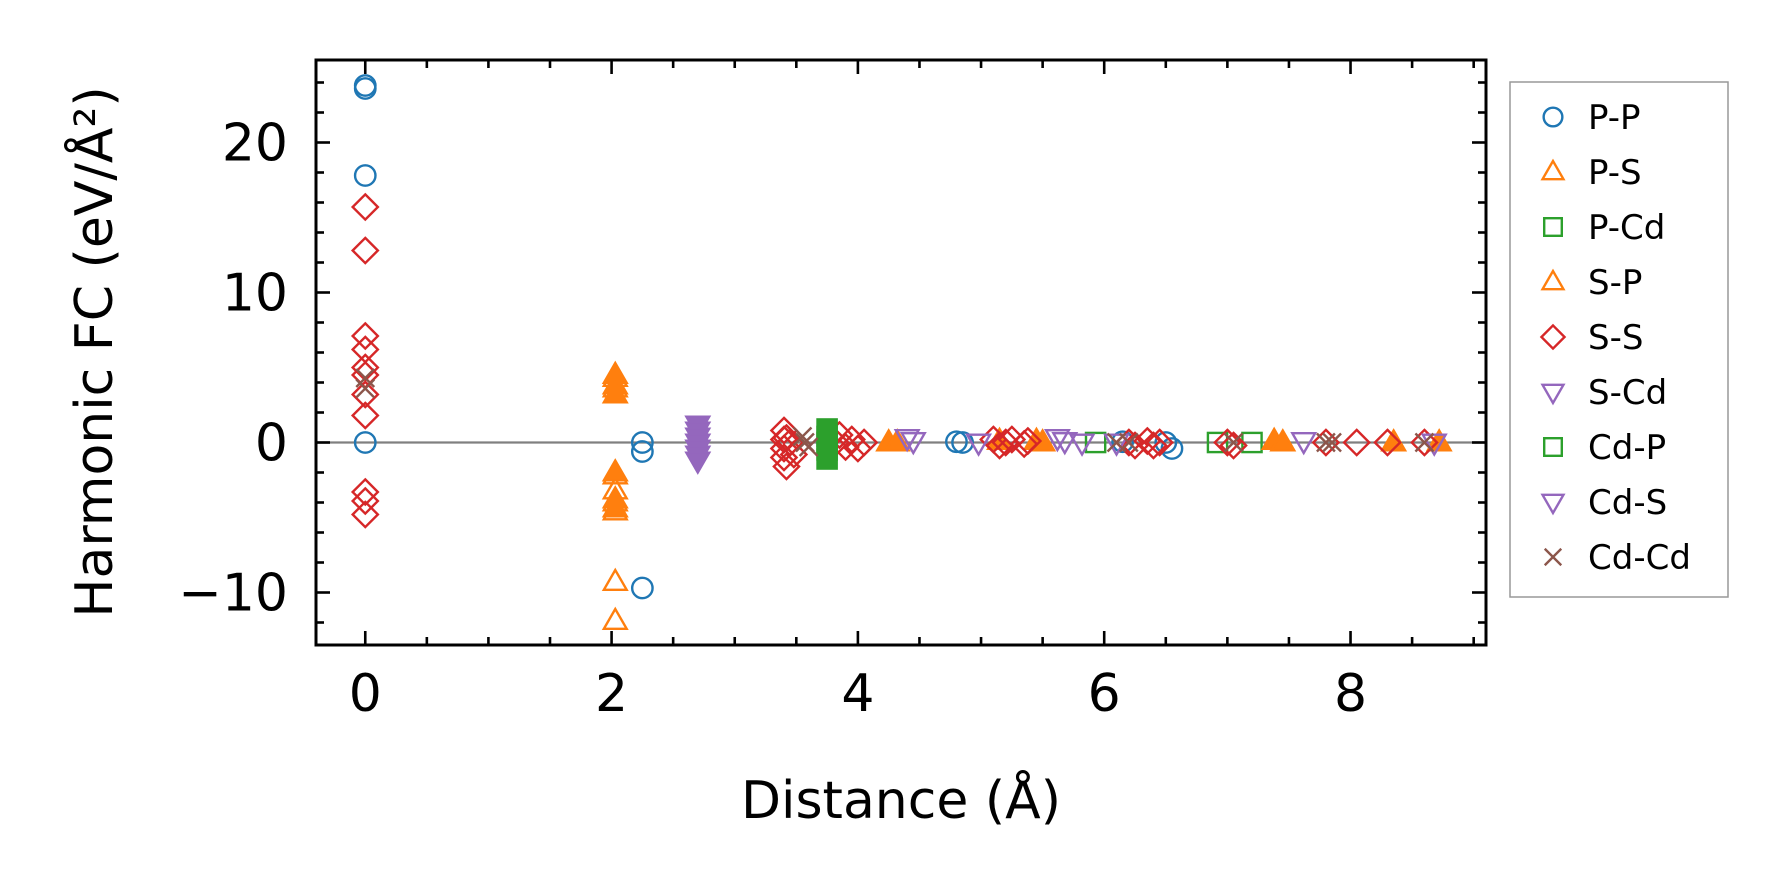 This screenshot has height=883, width=1772. I want to click on legend-item-s-s: S-S, so click(1591, 338).